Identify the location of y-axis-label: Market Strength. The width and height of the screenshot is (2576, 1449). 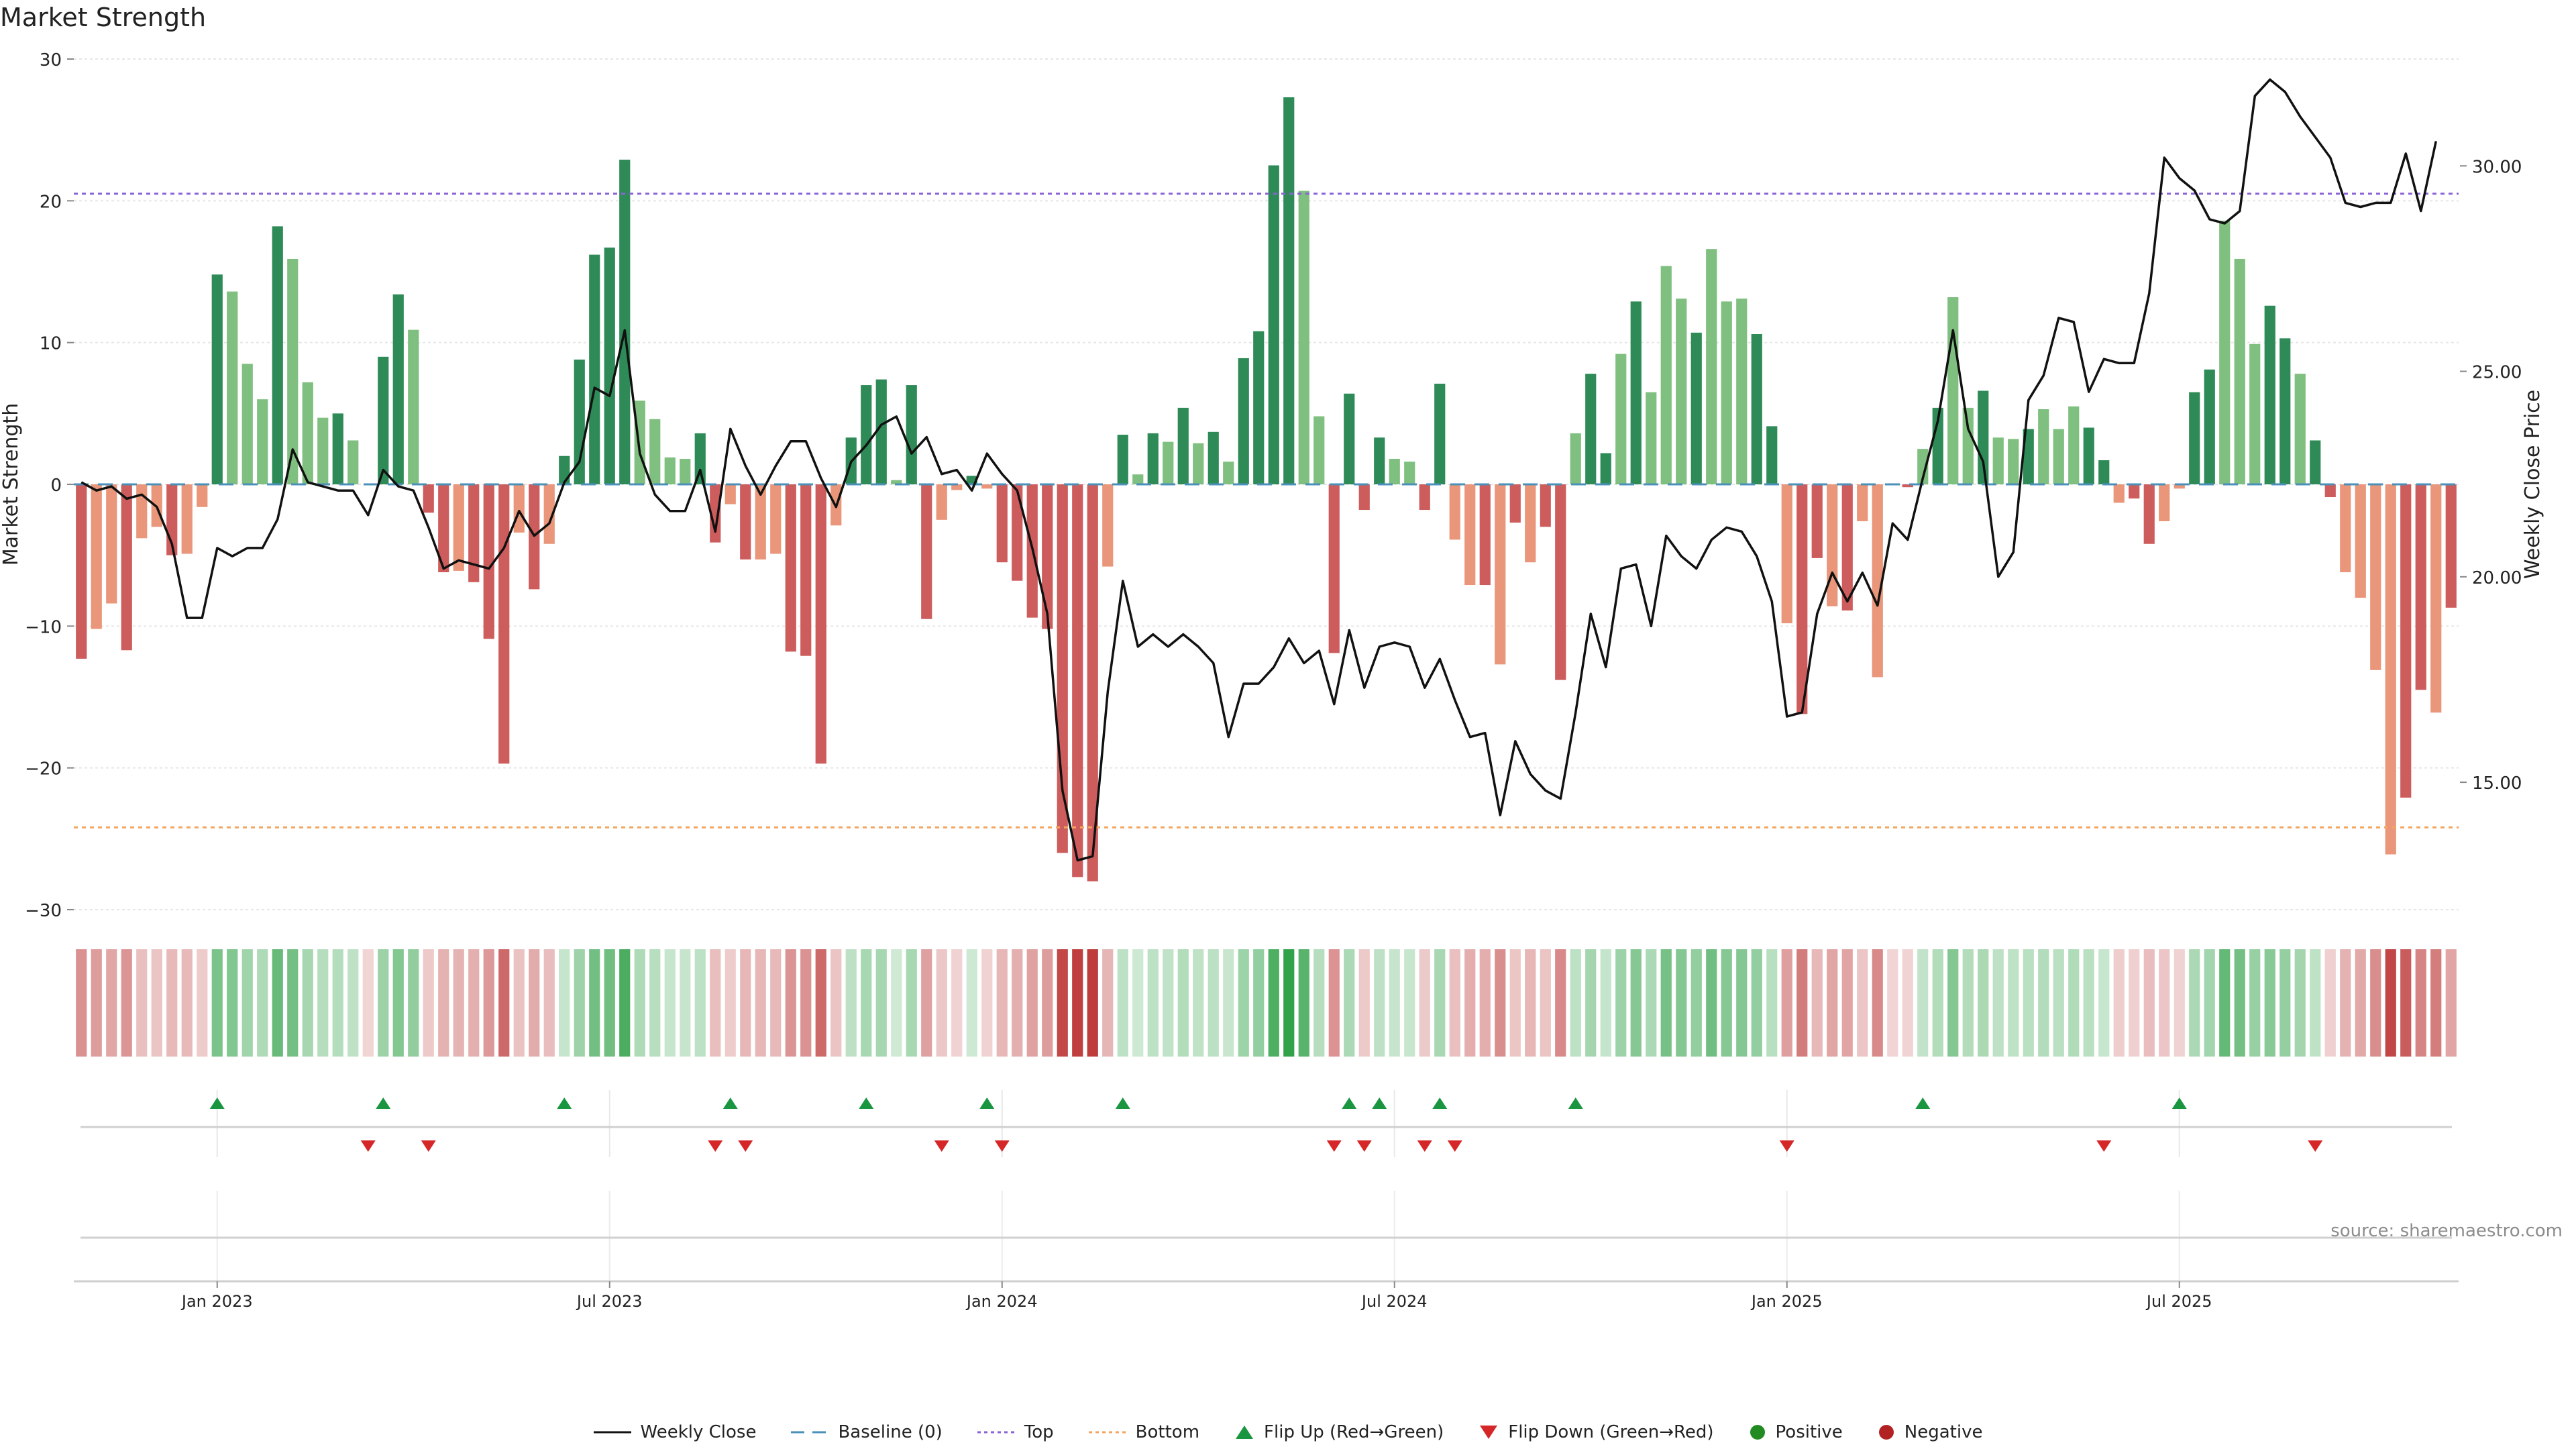
(11, 484).